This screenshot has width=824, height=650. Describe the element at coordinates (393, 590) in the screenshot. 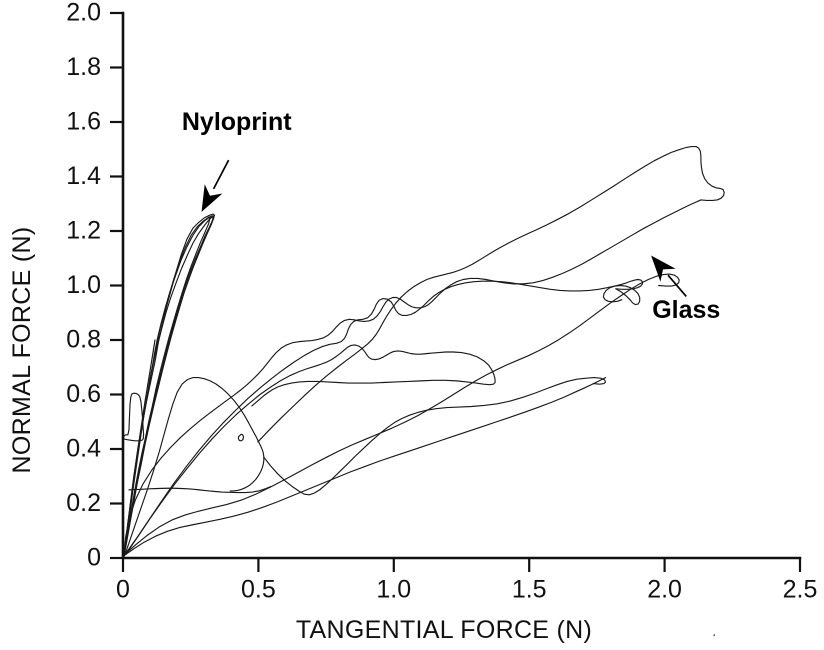

I see `x-tick-label: 1.0` at that location.